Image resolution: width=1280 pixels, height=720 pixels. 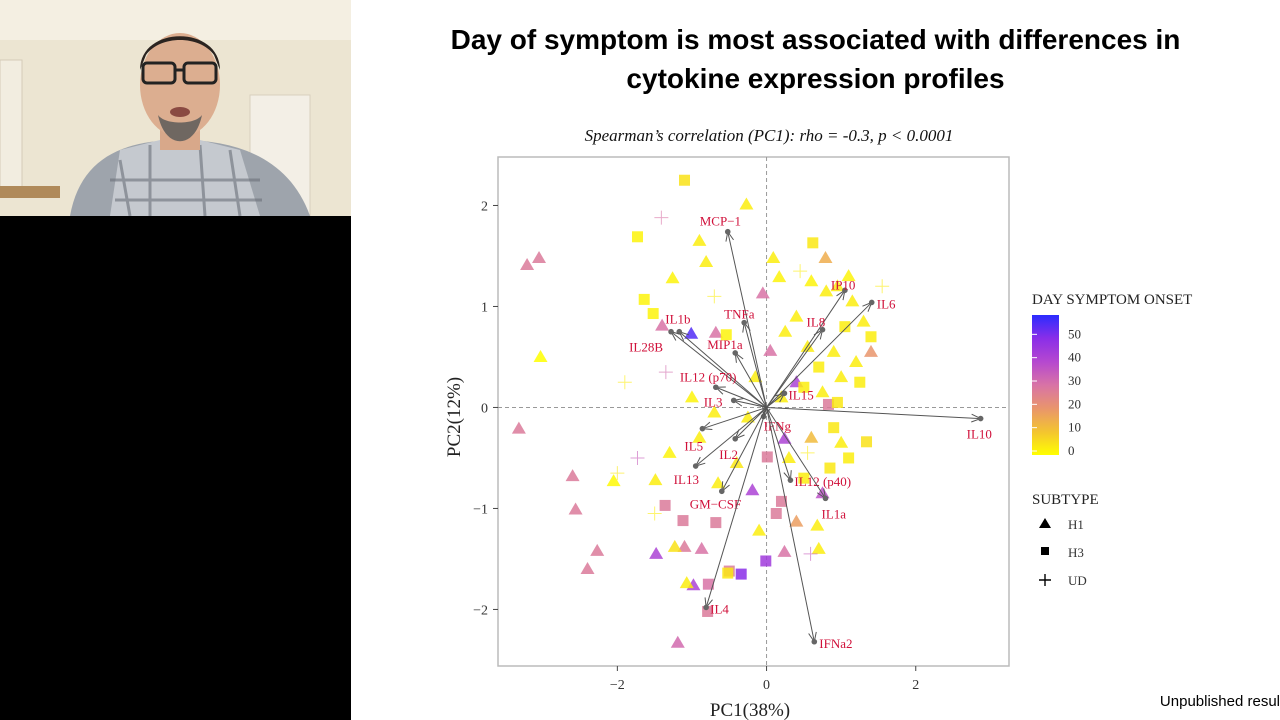 What do you see at coordinates (1045, 580) in the screenshot?
I see `plus-icon` at bounding box center [1045, 580].